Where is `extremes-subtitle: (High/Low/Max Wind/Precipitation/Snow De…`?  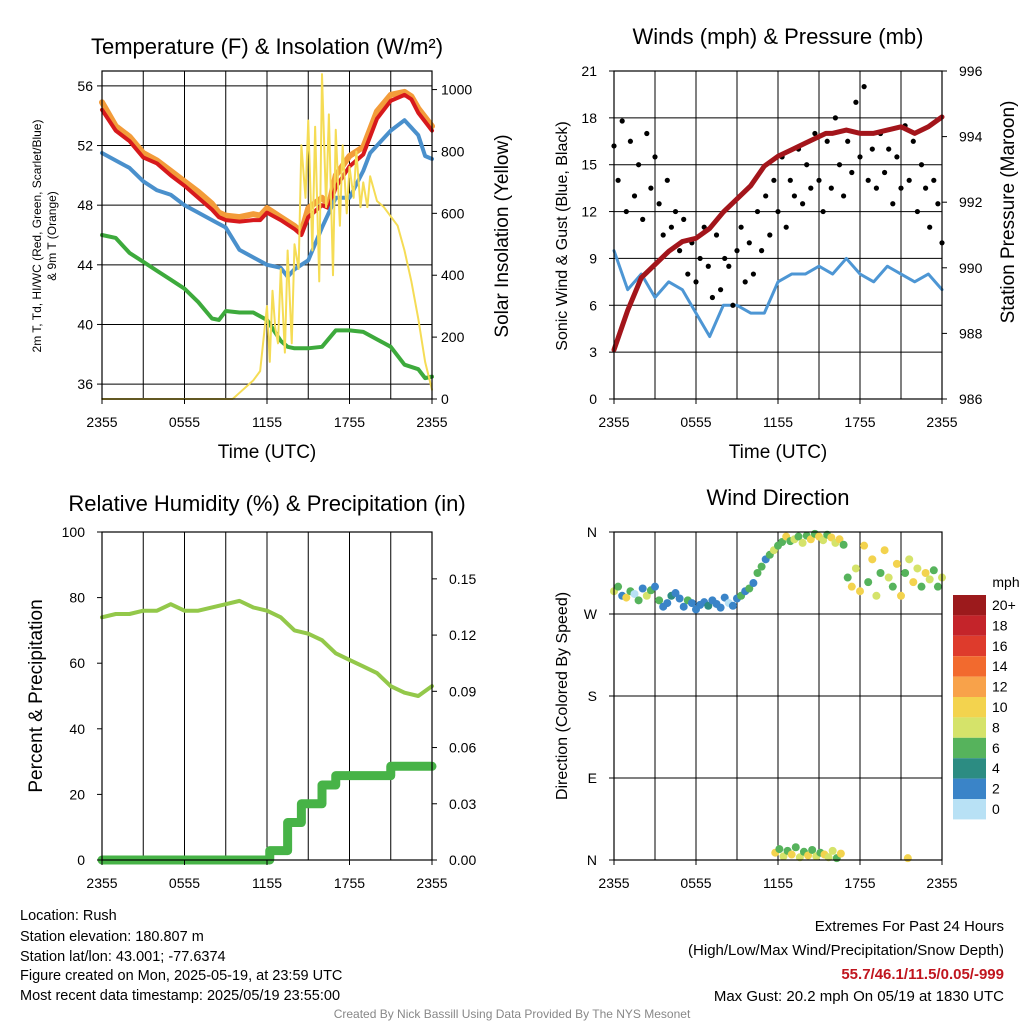 extremes-subtitle: (High/Low/Max Wind/Precipitation/Snow De… is located at coordinates (846, 950).